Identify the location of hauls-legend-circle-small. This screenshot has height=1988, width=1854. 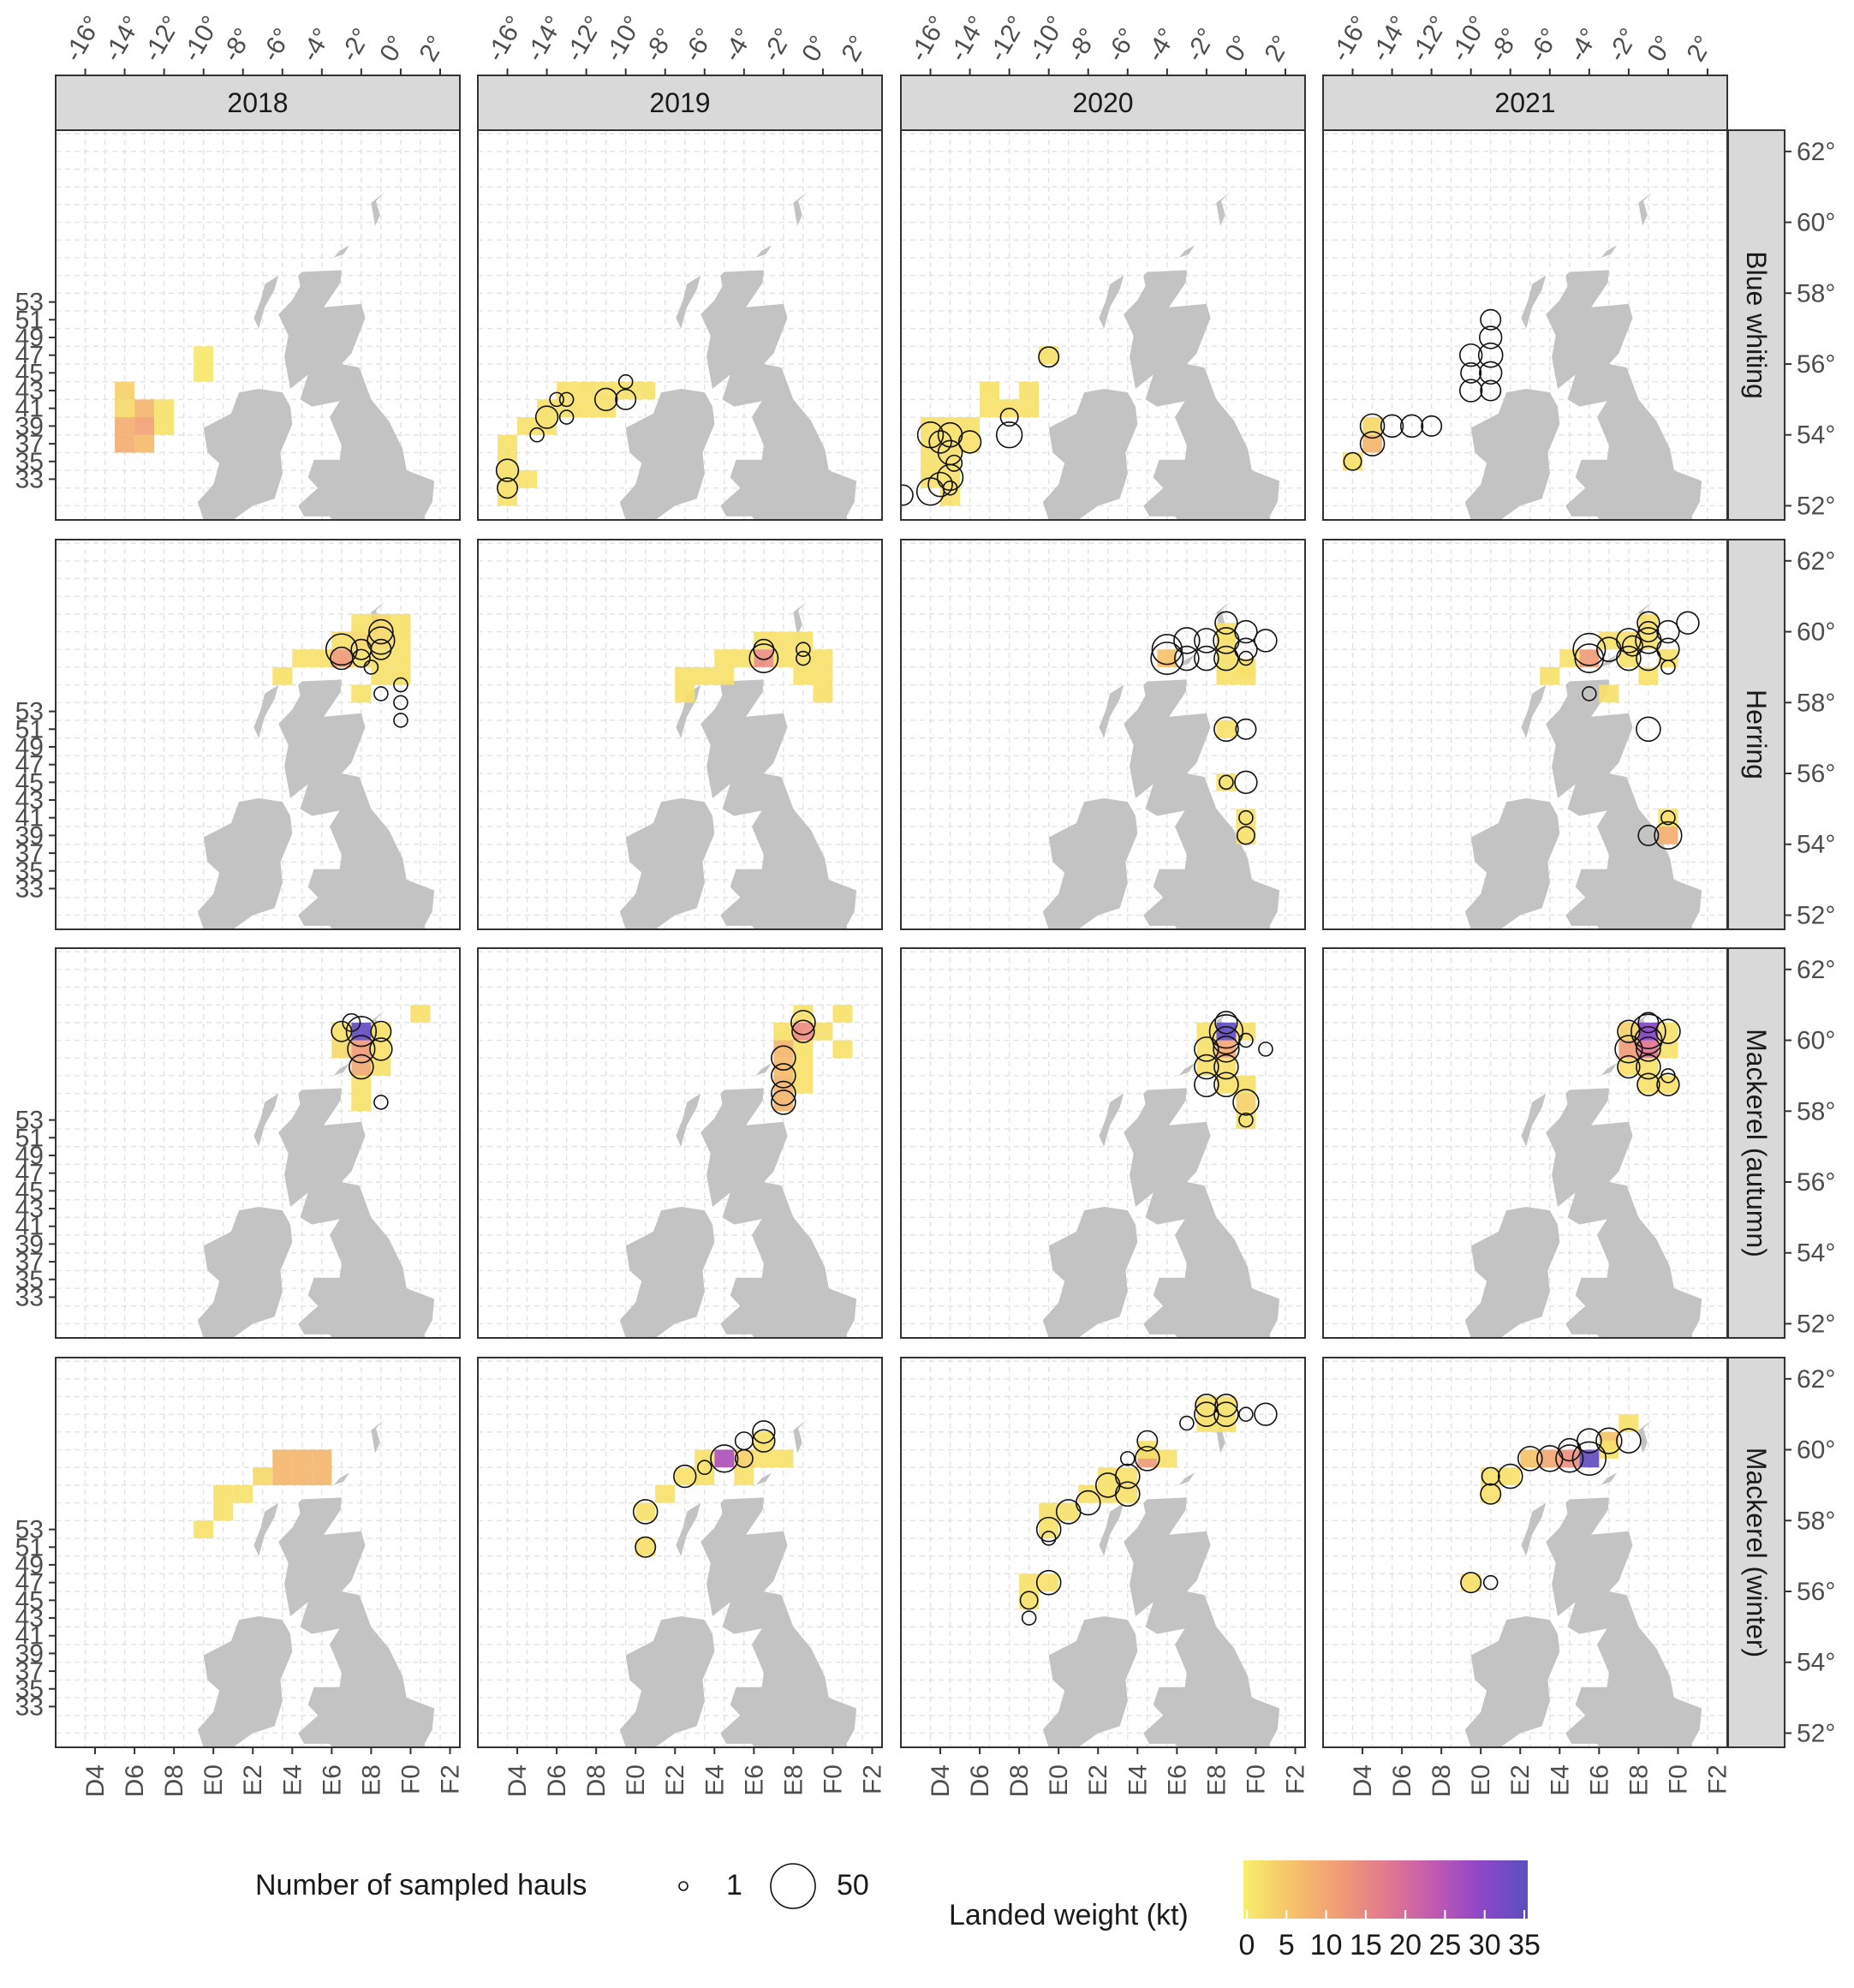
(684, 1886).